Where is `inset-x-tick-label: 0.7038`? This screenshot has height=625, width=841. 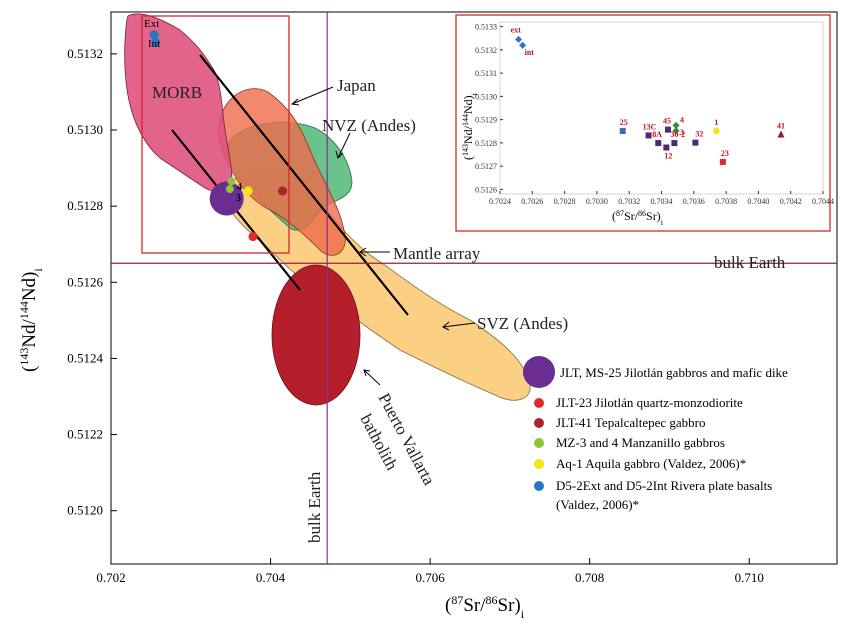 inset-x-tick-label: 0.7038 is located at coordinates (726, 201).